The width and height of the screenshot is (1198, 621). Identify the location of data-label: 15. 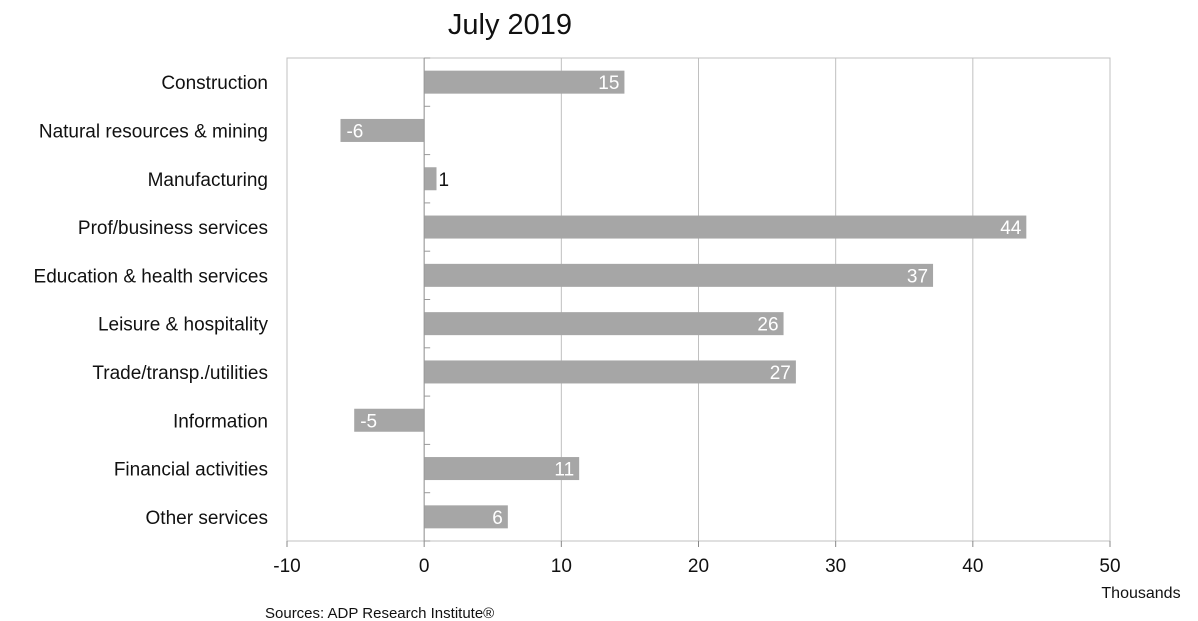
(608, 83).